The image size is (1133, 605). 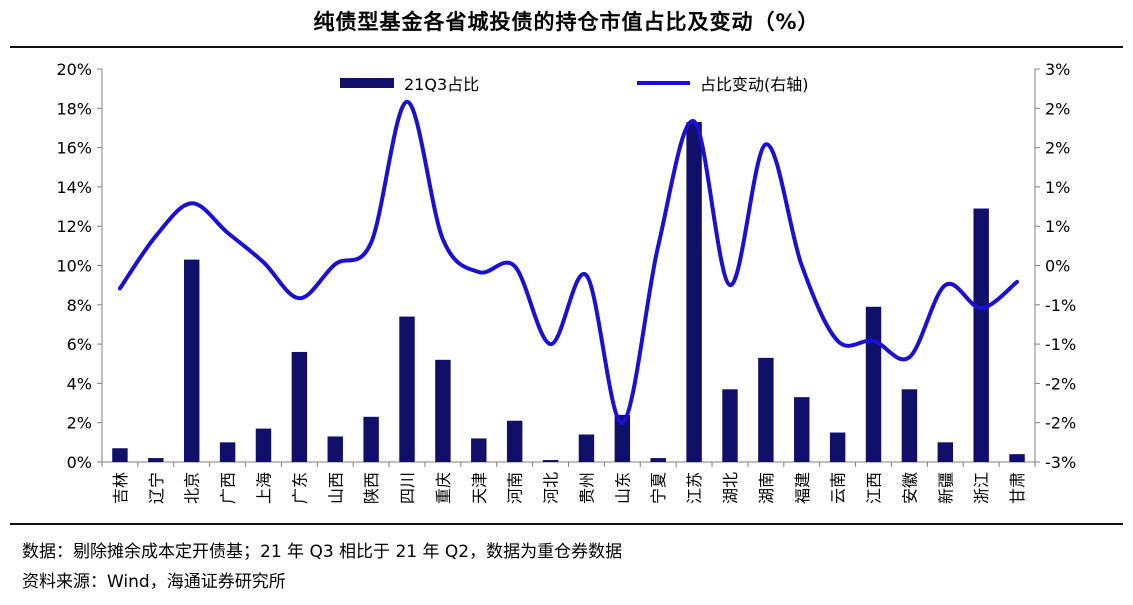 I want to click on x-tick-label-group: 四川, so click(x=407, y=488).